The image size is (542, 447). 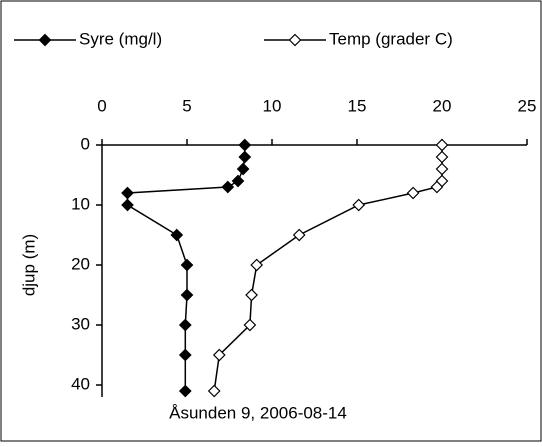 What do you see at coordinates (28, 265) in the screenshot?
I see `y-axis-label: djup (m)` at bounding box center [28, 265].